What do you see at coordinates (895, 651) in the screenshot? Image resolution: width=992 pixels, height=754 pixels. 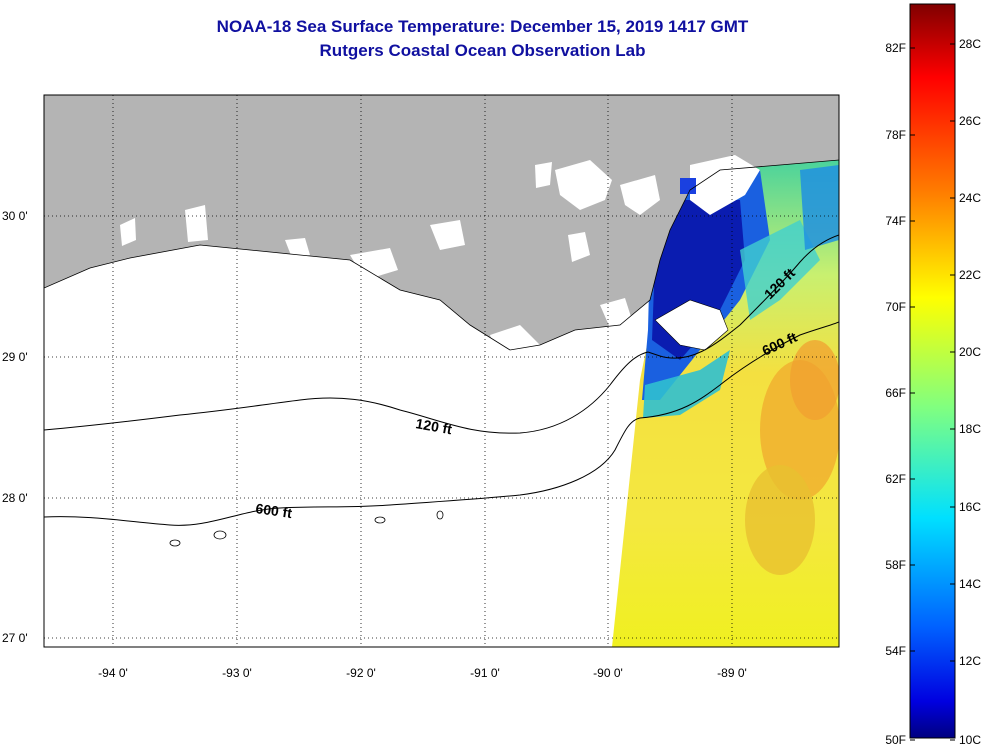 I see `colorbar-f-label: 54F` at bounding box center [895, 651].